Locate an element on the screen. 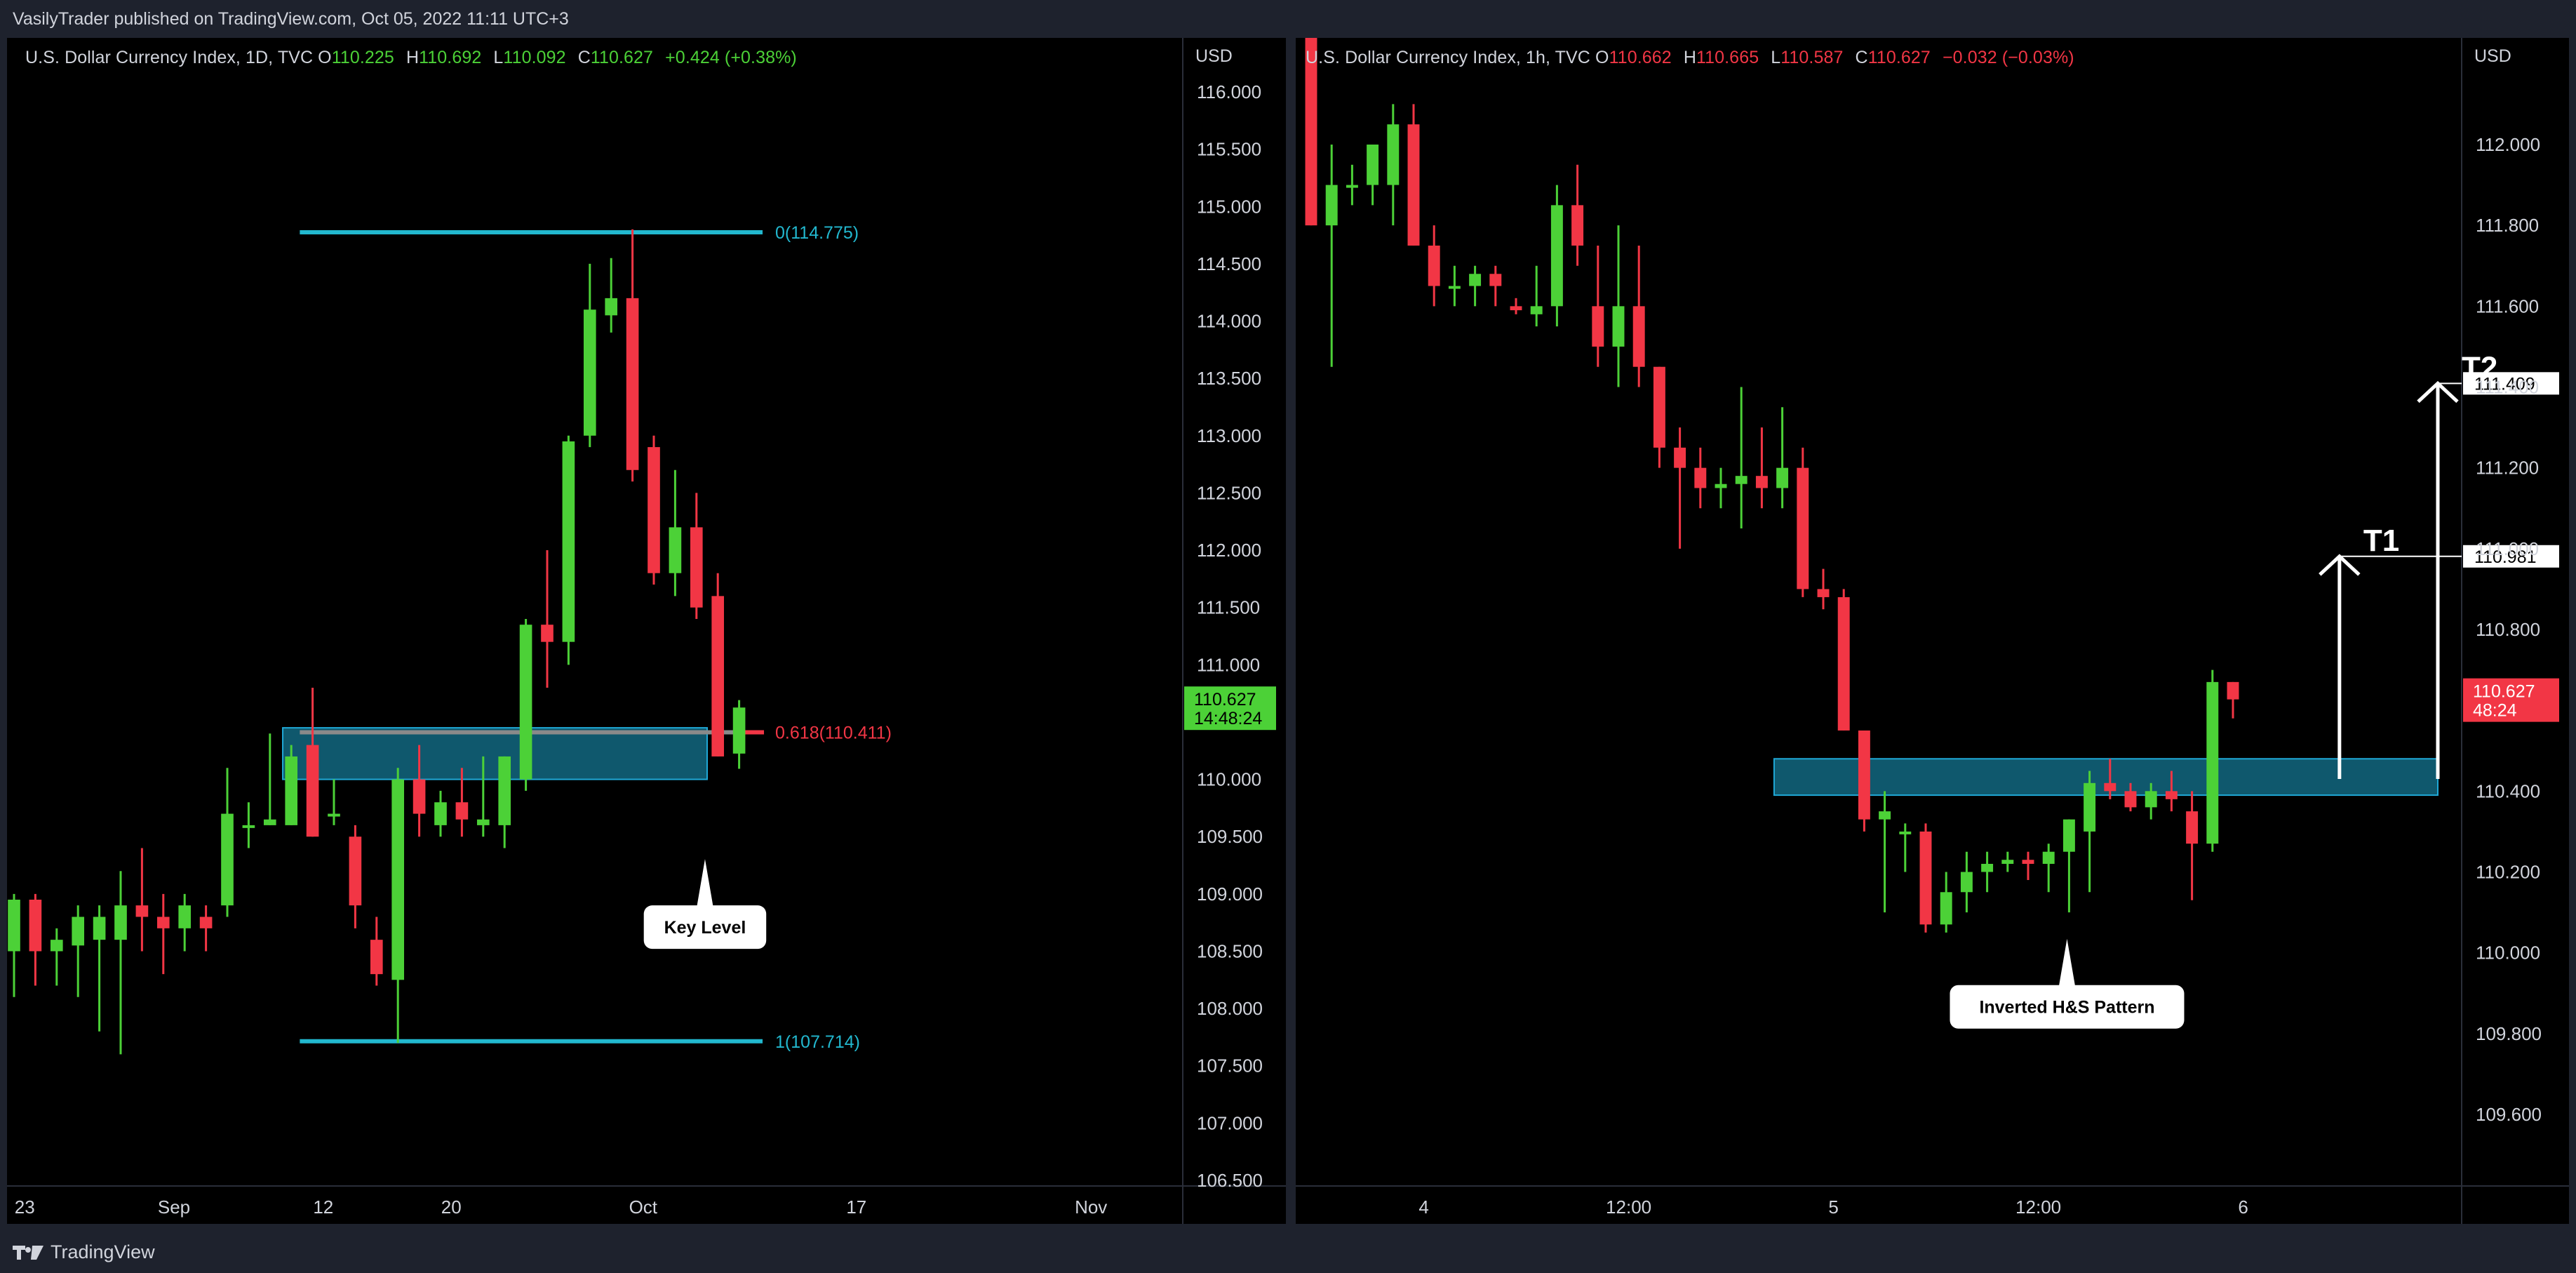 This screenshot has width=2576, height=1273. key-level-zone is located at coordinates (495, 753).